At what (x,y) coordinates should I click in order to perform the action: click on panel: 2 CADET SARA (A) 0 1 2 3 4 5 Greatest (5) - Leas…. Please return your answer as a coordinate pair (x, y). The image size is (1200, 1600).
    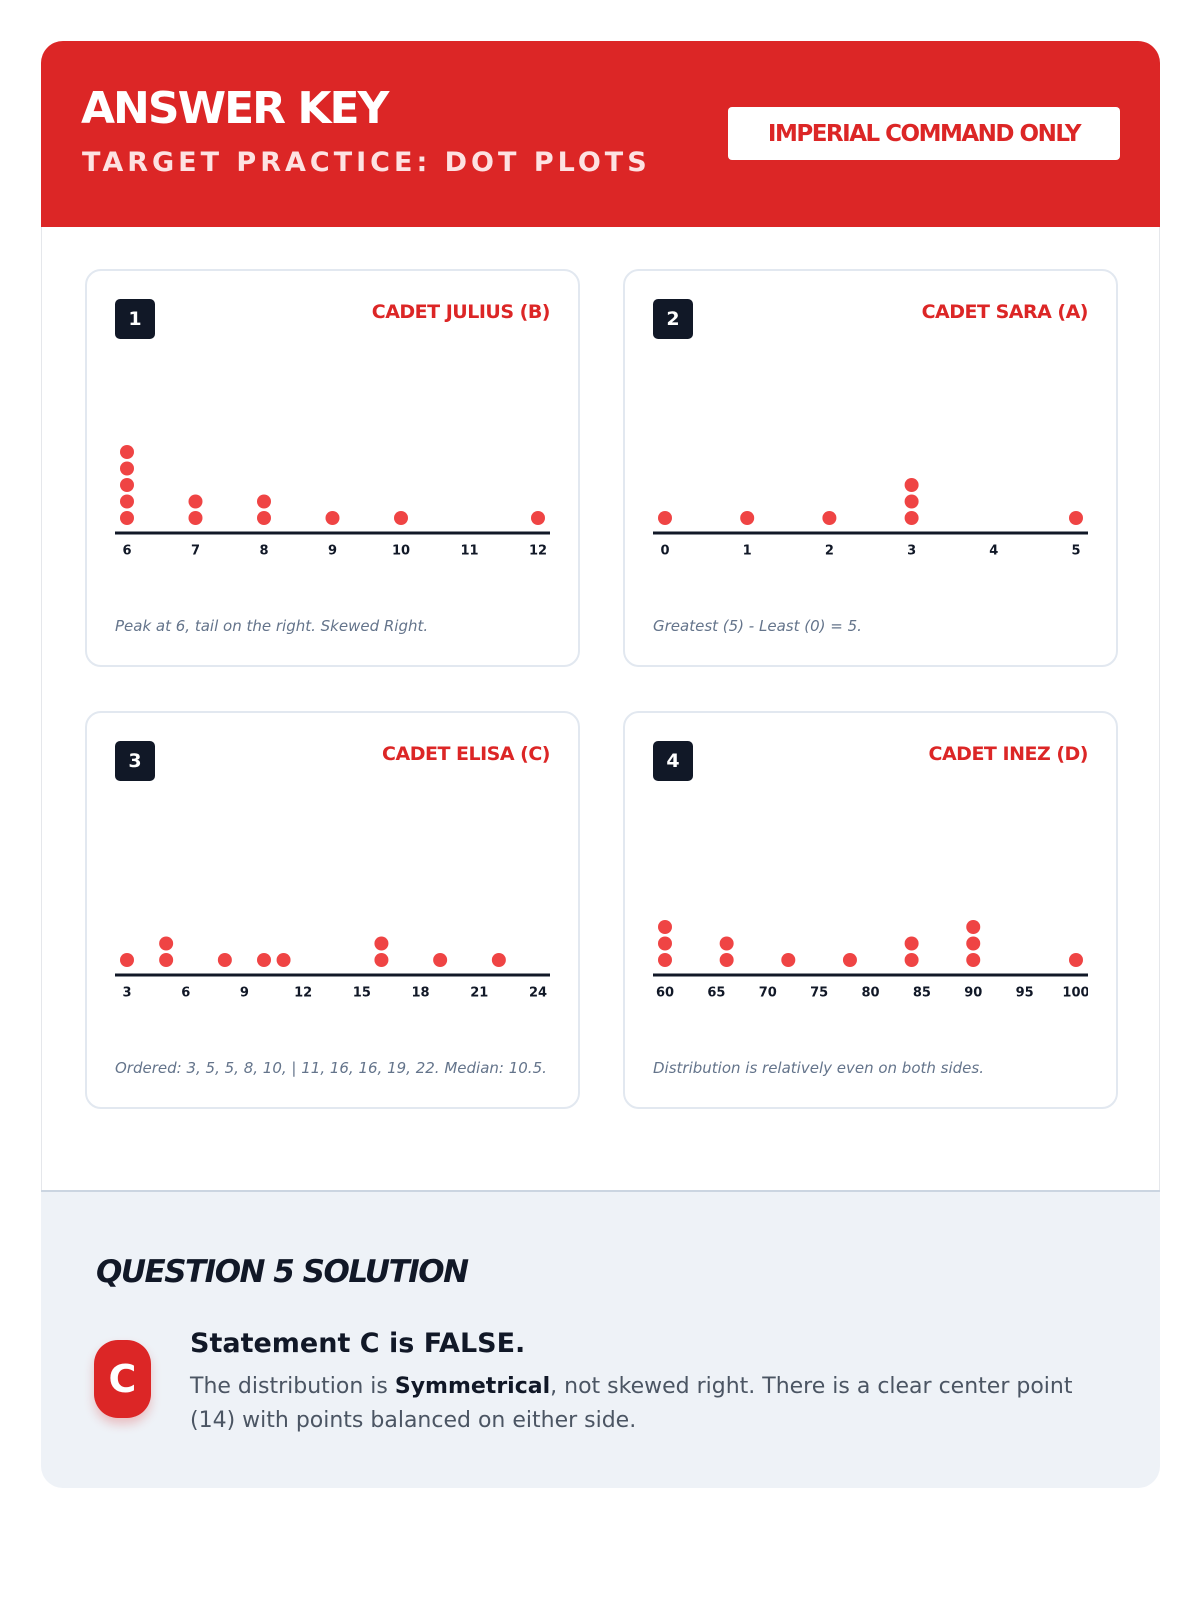
    Looking at the image, I should click on (870, 468).